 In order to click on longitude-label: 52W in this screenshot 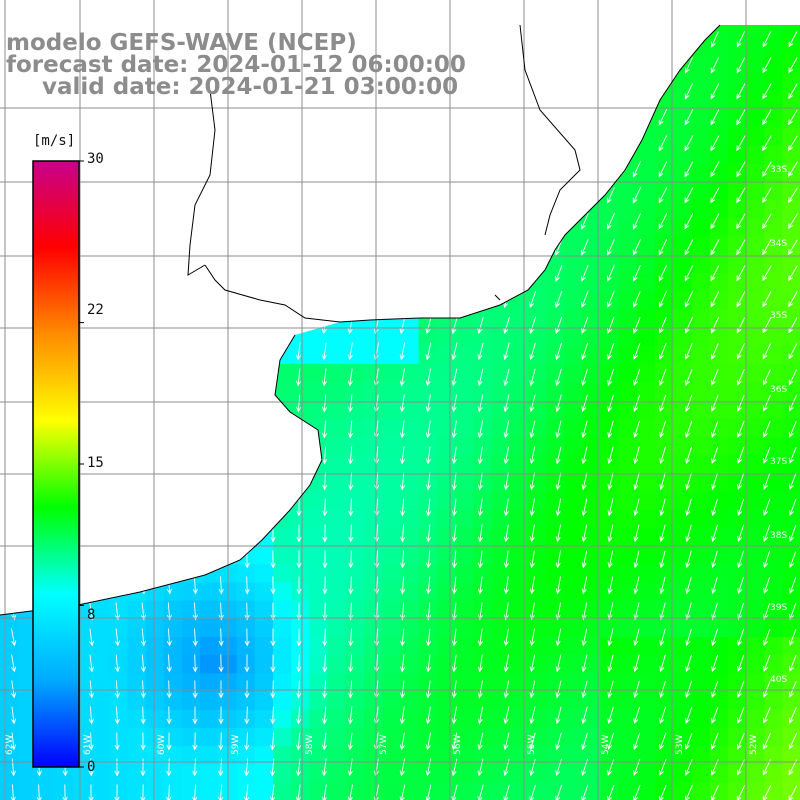, I will do `click(754, 745)`.